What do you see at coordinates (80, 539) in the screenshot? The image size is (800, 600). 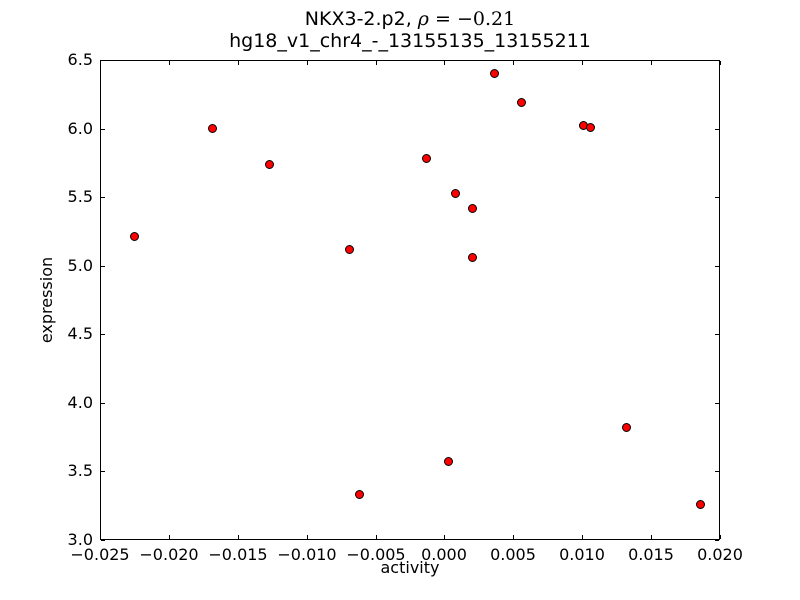 I see `y-tick-label: 3.0` at bounding box center [80, 539].